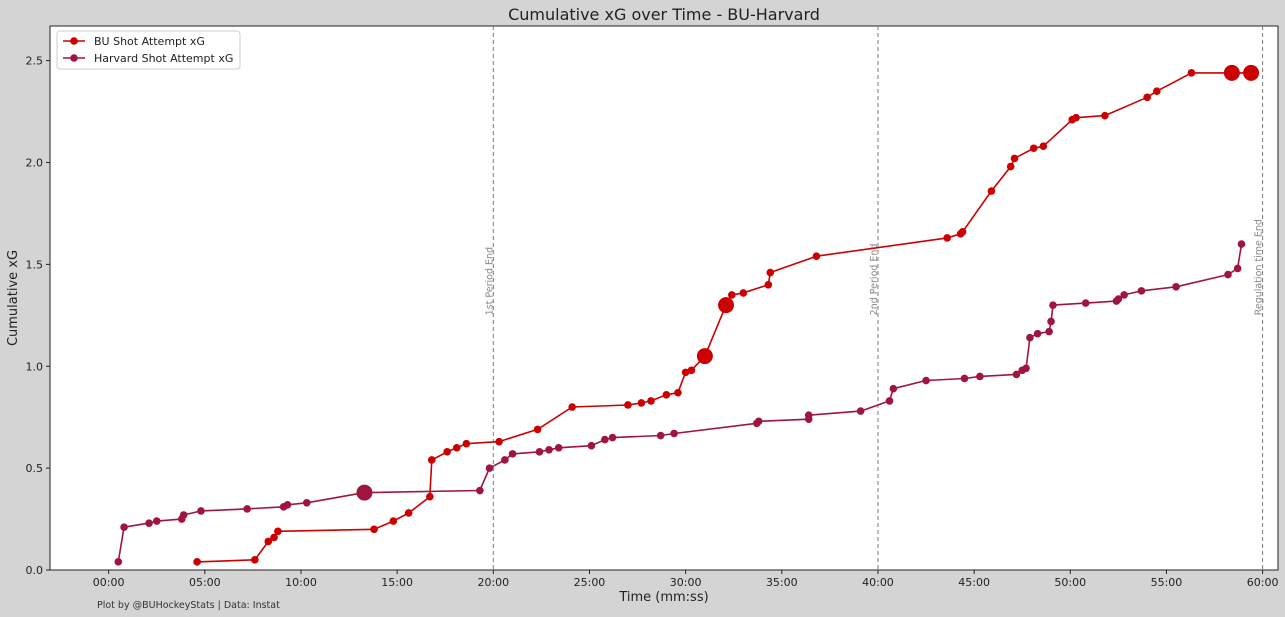 This screenshot has height=617, width=1285. What do you see at coordinates (13, 298) in the screenshot?
I see `y-axis-label: Cumulative xG` at bounding box center [13, 298].